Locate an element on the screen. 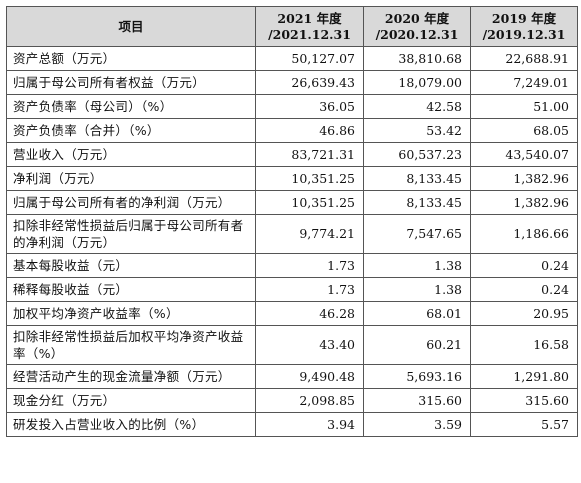 Image resolution: width=581 pixels, height=483 pixels. value-2021: 2,098.85 is located at coordinates (309, 400).